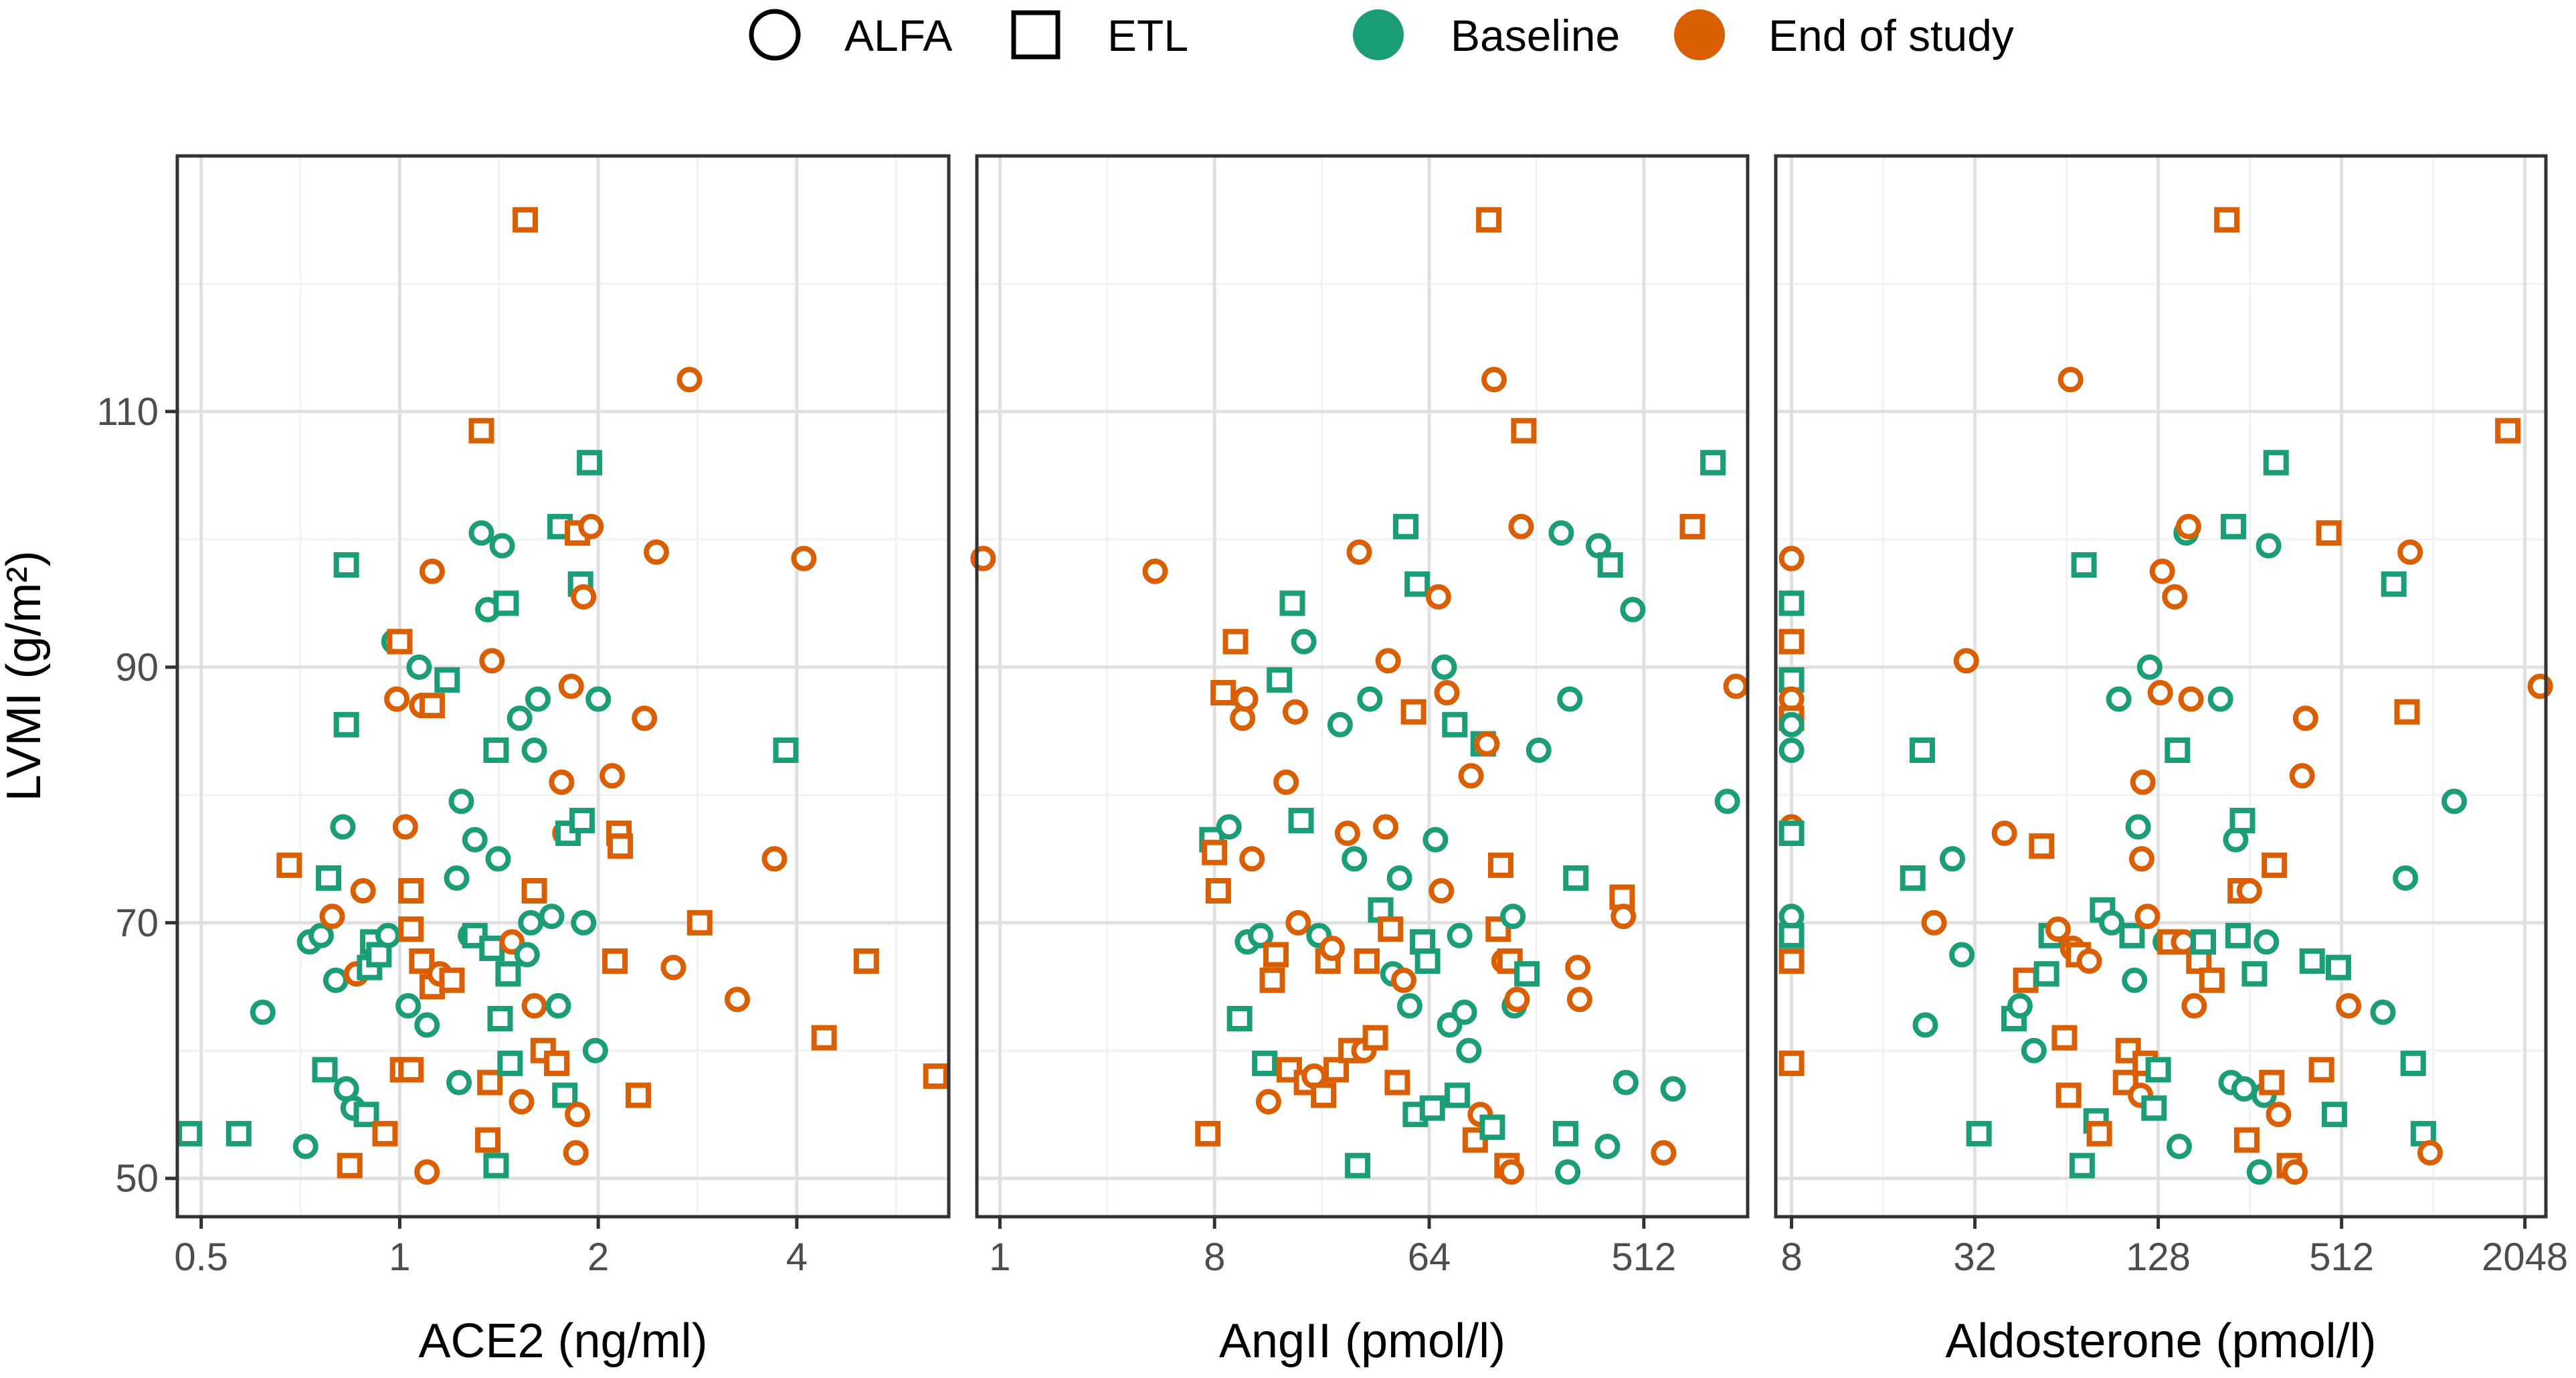 This screenshot has height=1378, width=2576. Describe the element at coordinates (1535, 35) in the screenshot. I see `legend-label-baseline: Baseline` at that location.